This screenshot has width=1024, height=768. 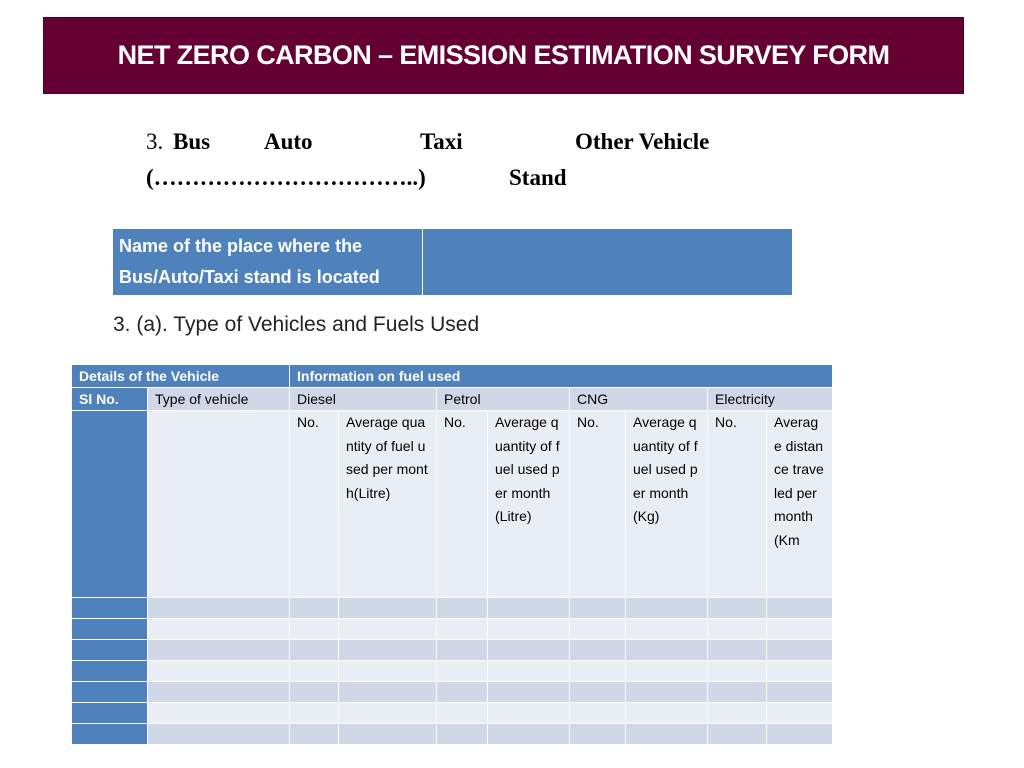 What do you see at coordinates (607, 262) in the screenshot?
I see `place-input` at bounding box center [607, 262].